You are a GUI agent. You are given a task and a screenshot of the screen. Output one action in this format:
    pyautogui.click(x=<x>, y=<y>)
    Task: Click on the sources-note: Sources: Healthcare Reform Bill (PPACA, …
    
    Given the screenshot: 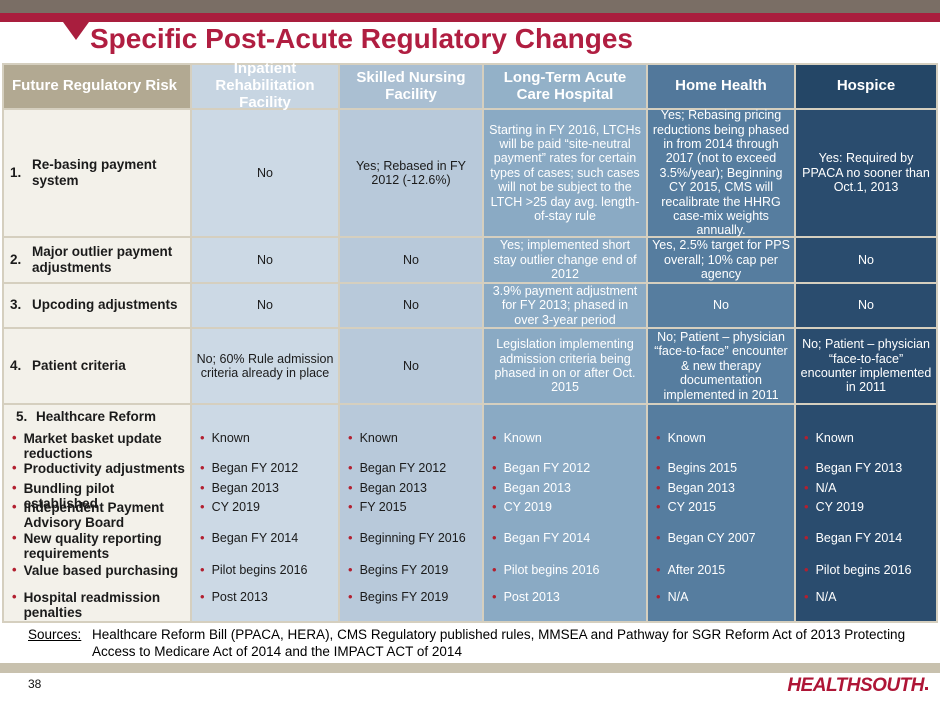 What is the action you would take?
    pyautogui.click(x=470, y=644)
    